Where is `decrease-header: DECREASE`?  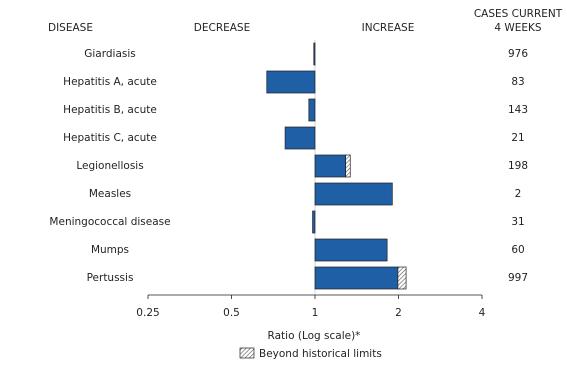 decrease-header: DECREASE is located at coordinates (222, 28).